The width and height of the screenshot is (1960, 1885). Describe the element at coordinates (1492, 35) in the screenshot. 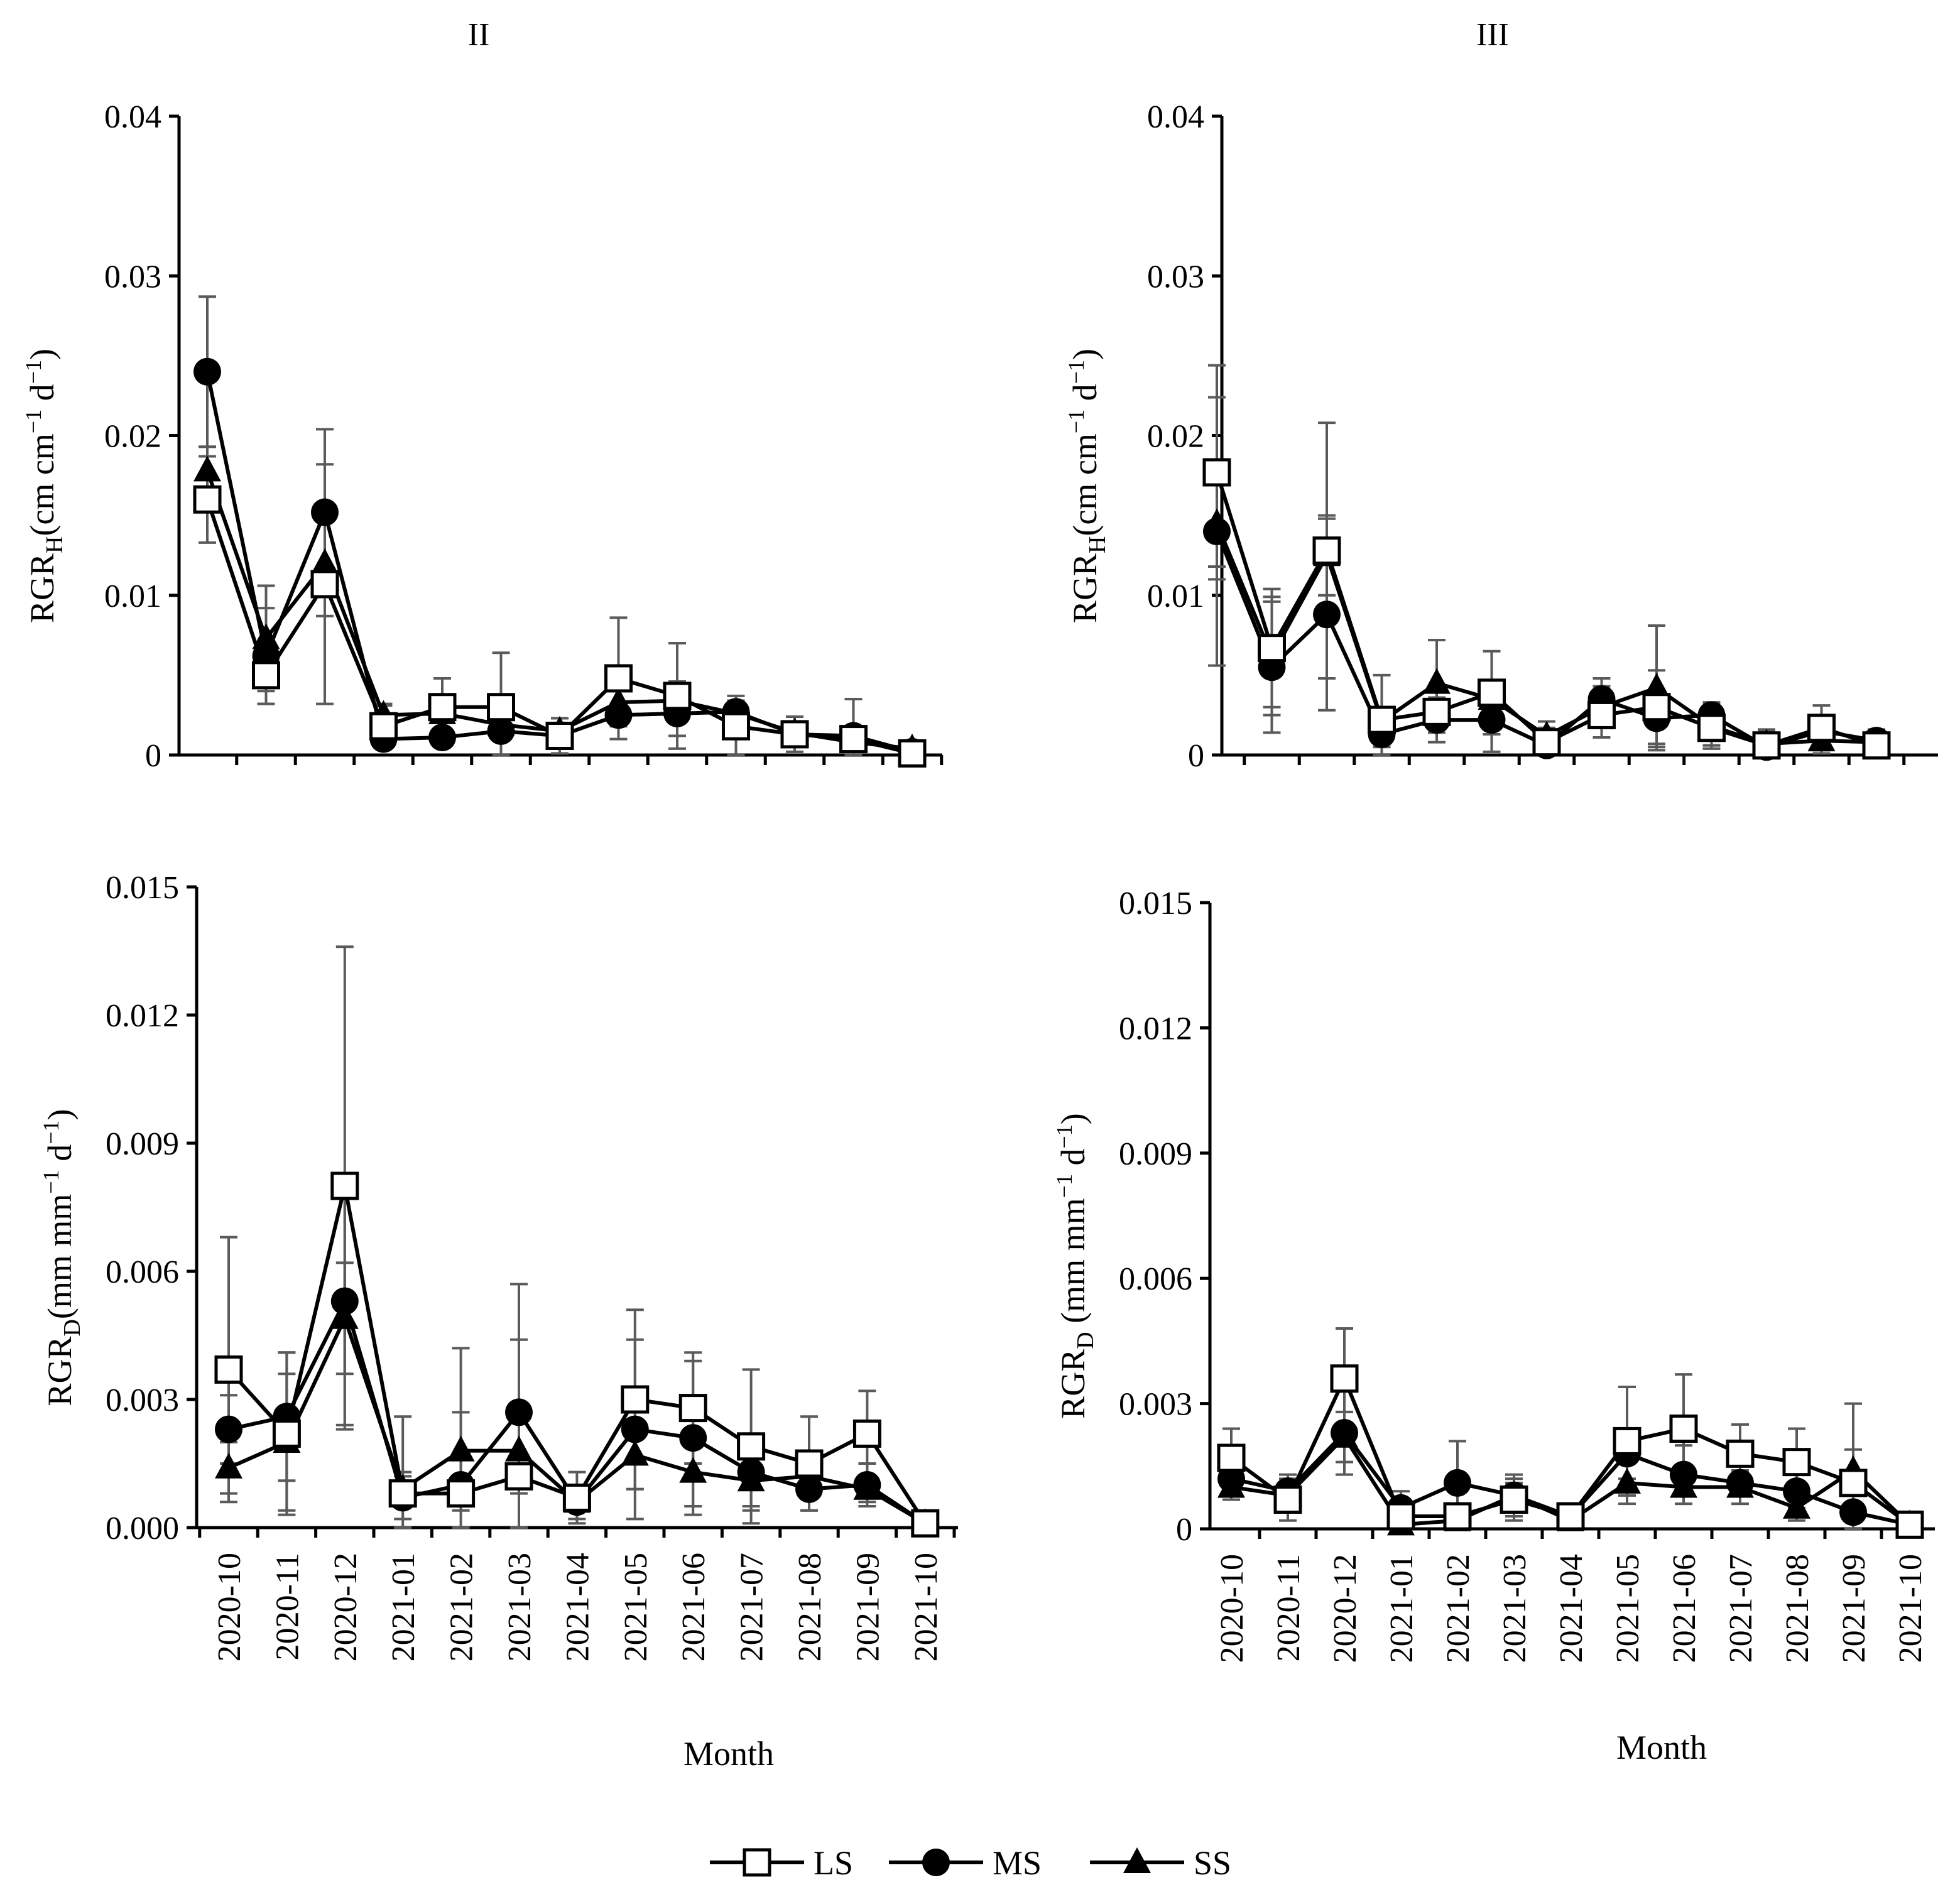

I see `panel-title: III` at that location.